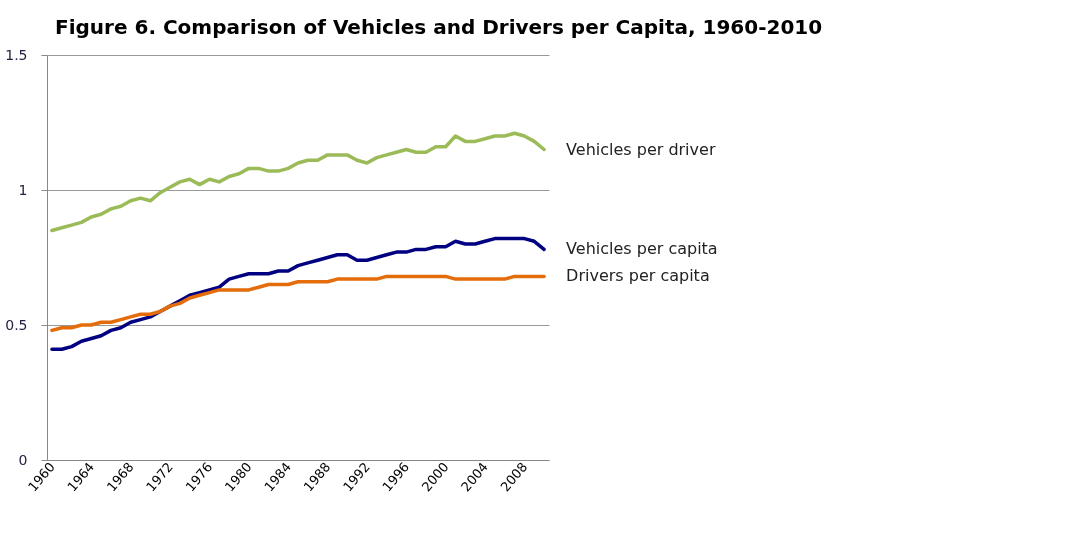 The image size is (1075, 535). What do you see at coordinates (641, 149) in the screenshot?
I see `series-label: Vehicles per driver` at bounding box center [641, 149].